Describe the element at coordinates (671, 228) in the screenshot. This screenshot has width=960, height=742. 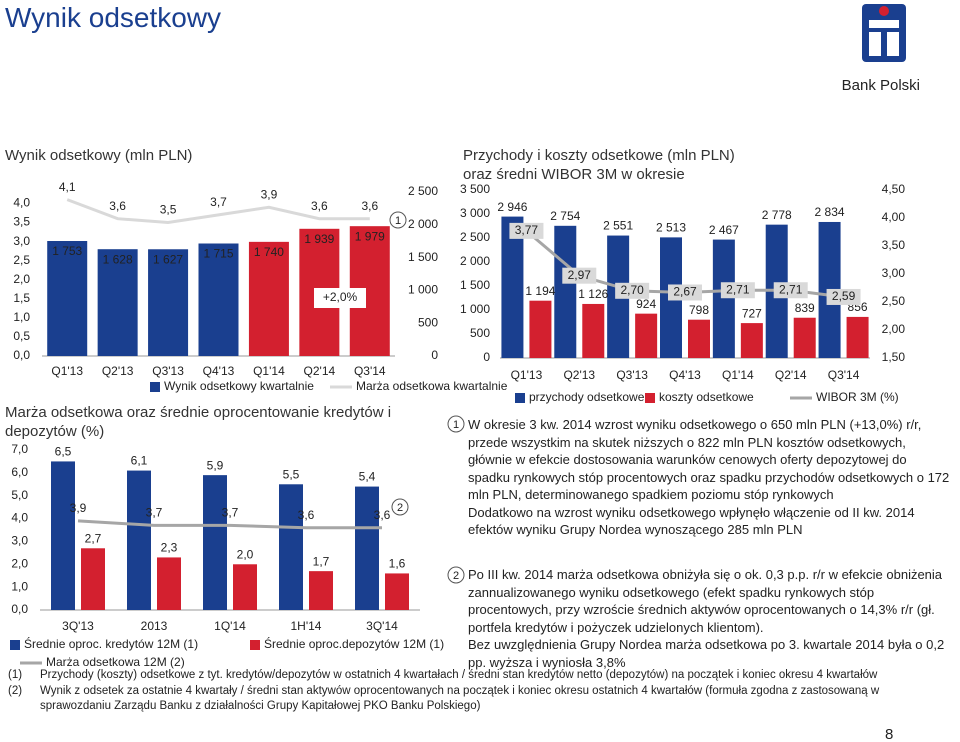
I see `value-label: 2 513` at that location.